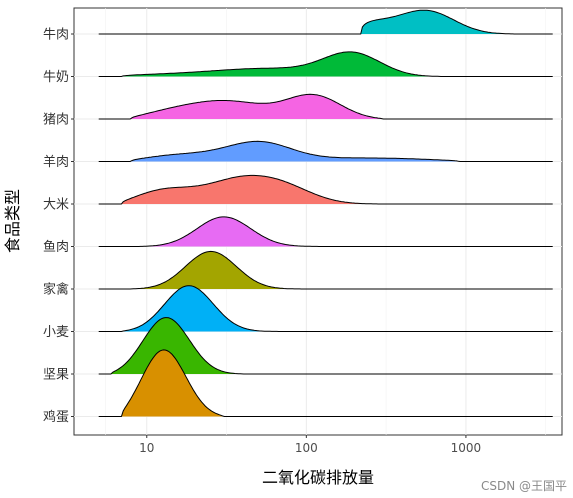 This screenshot has width=573, height=498. Describe the element at coordinates (56, 120) in the screenshot. I see `y-tick-label: 猪肉` at that location.